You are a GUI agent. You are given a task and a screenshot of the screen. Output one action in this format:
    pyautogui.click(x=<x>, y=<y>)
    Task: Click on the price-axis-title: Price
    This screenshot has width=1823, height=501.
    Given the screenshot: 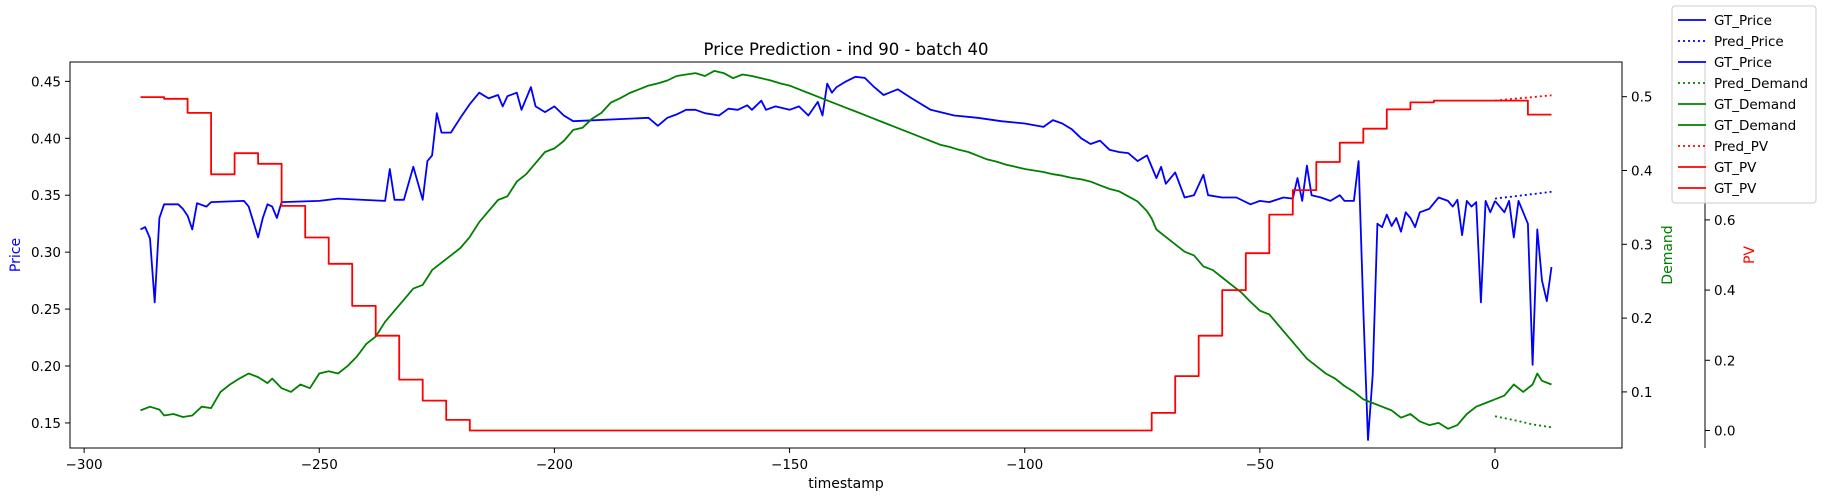 What is the action you would take?
    pyautogui.click(x=16, y=255)
    